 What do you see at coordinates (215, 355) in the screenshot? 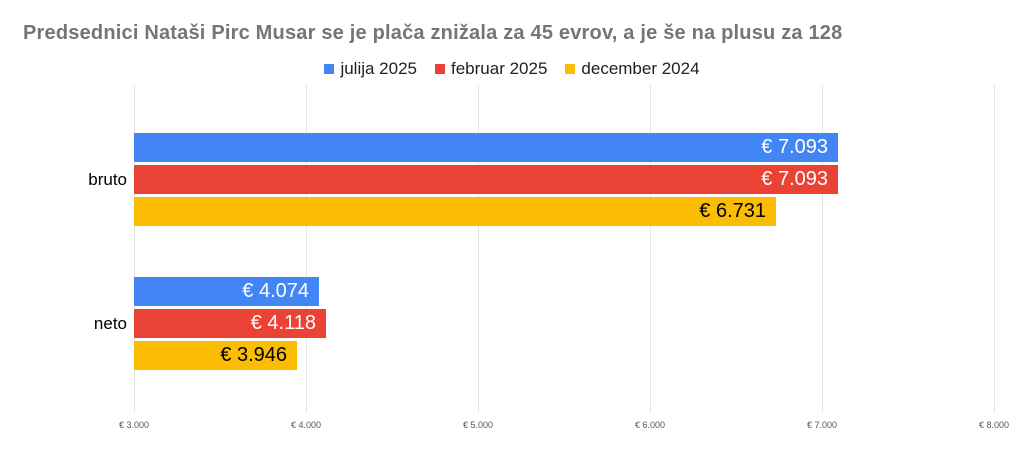
I see `bar: € 3.946` at bounding box center [215, 355].